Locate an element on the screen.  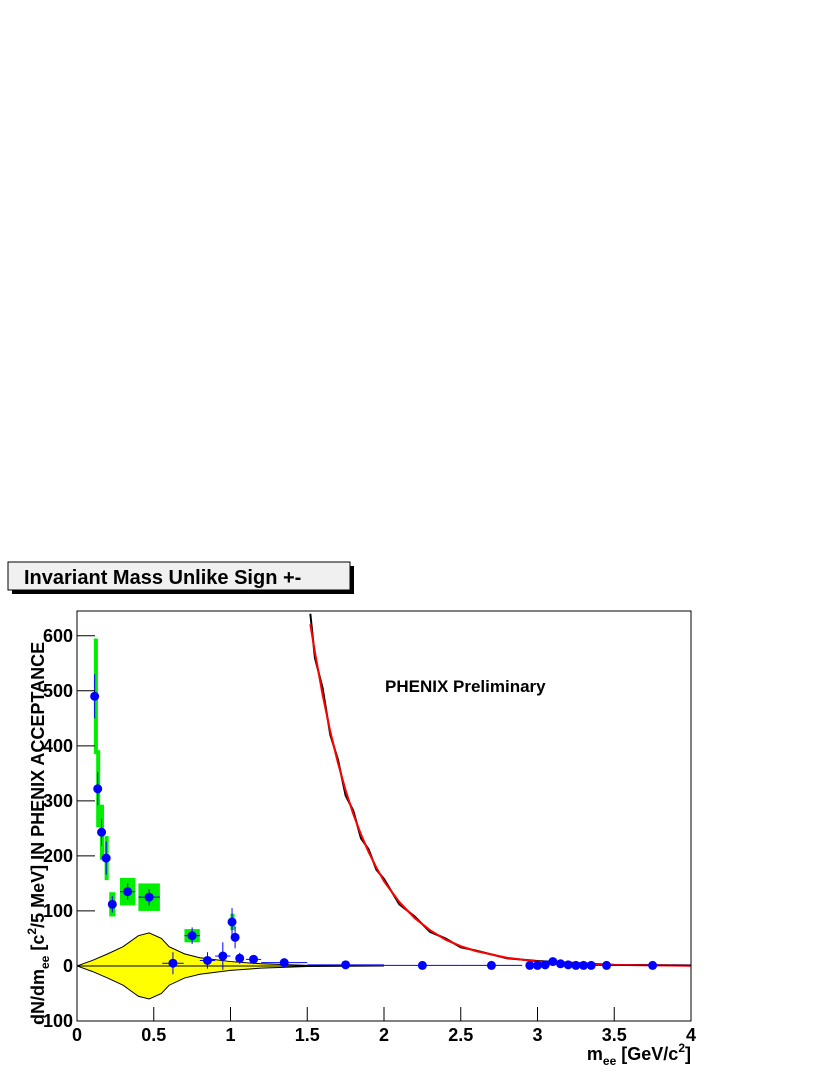
y-tick-label: 200 is located at coordinates (58, 856).